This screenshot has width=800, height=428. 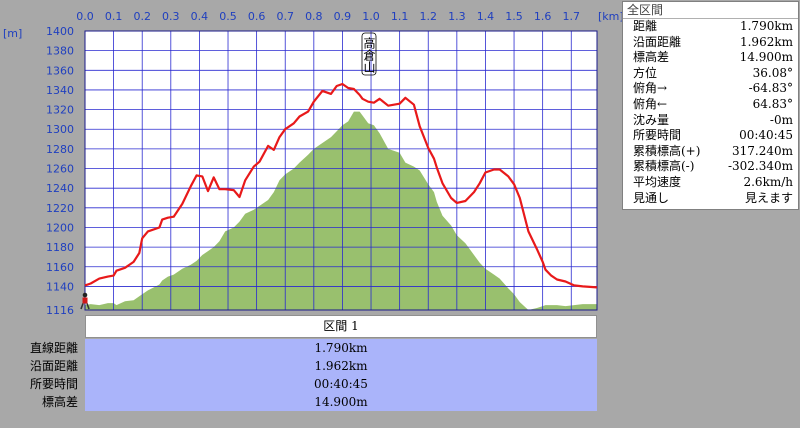 I want to click on peak-label-box, so click(x=369, y=54).